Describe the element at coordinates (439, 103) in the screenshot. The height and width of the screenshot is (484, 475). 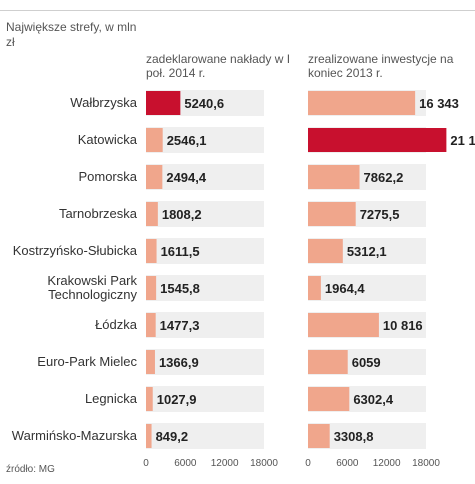
I see `value-label: 16 343` at that location.